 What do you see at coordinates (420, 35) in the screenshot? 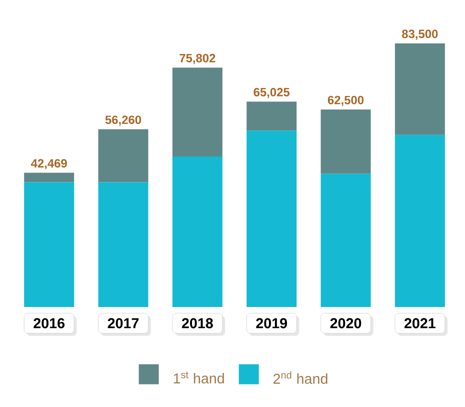
I see `annotation: 83,500` at bounding box center [420, 35].